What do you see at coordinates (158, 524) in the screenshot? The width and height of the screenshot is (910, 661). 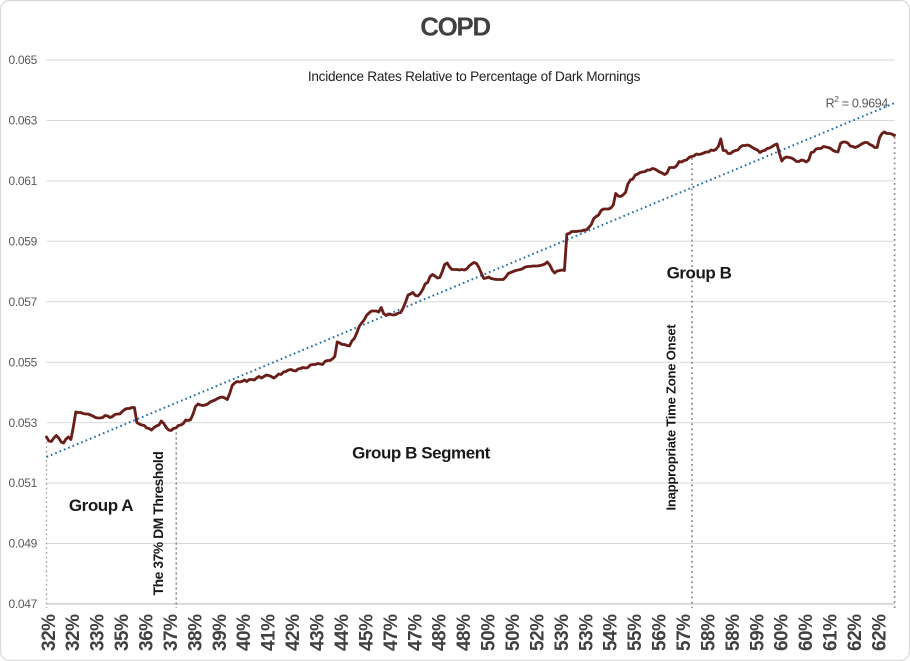 I see `svg-text: The 37% DM Threshold` at bounding box center [158, 524].